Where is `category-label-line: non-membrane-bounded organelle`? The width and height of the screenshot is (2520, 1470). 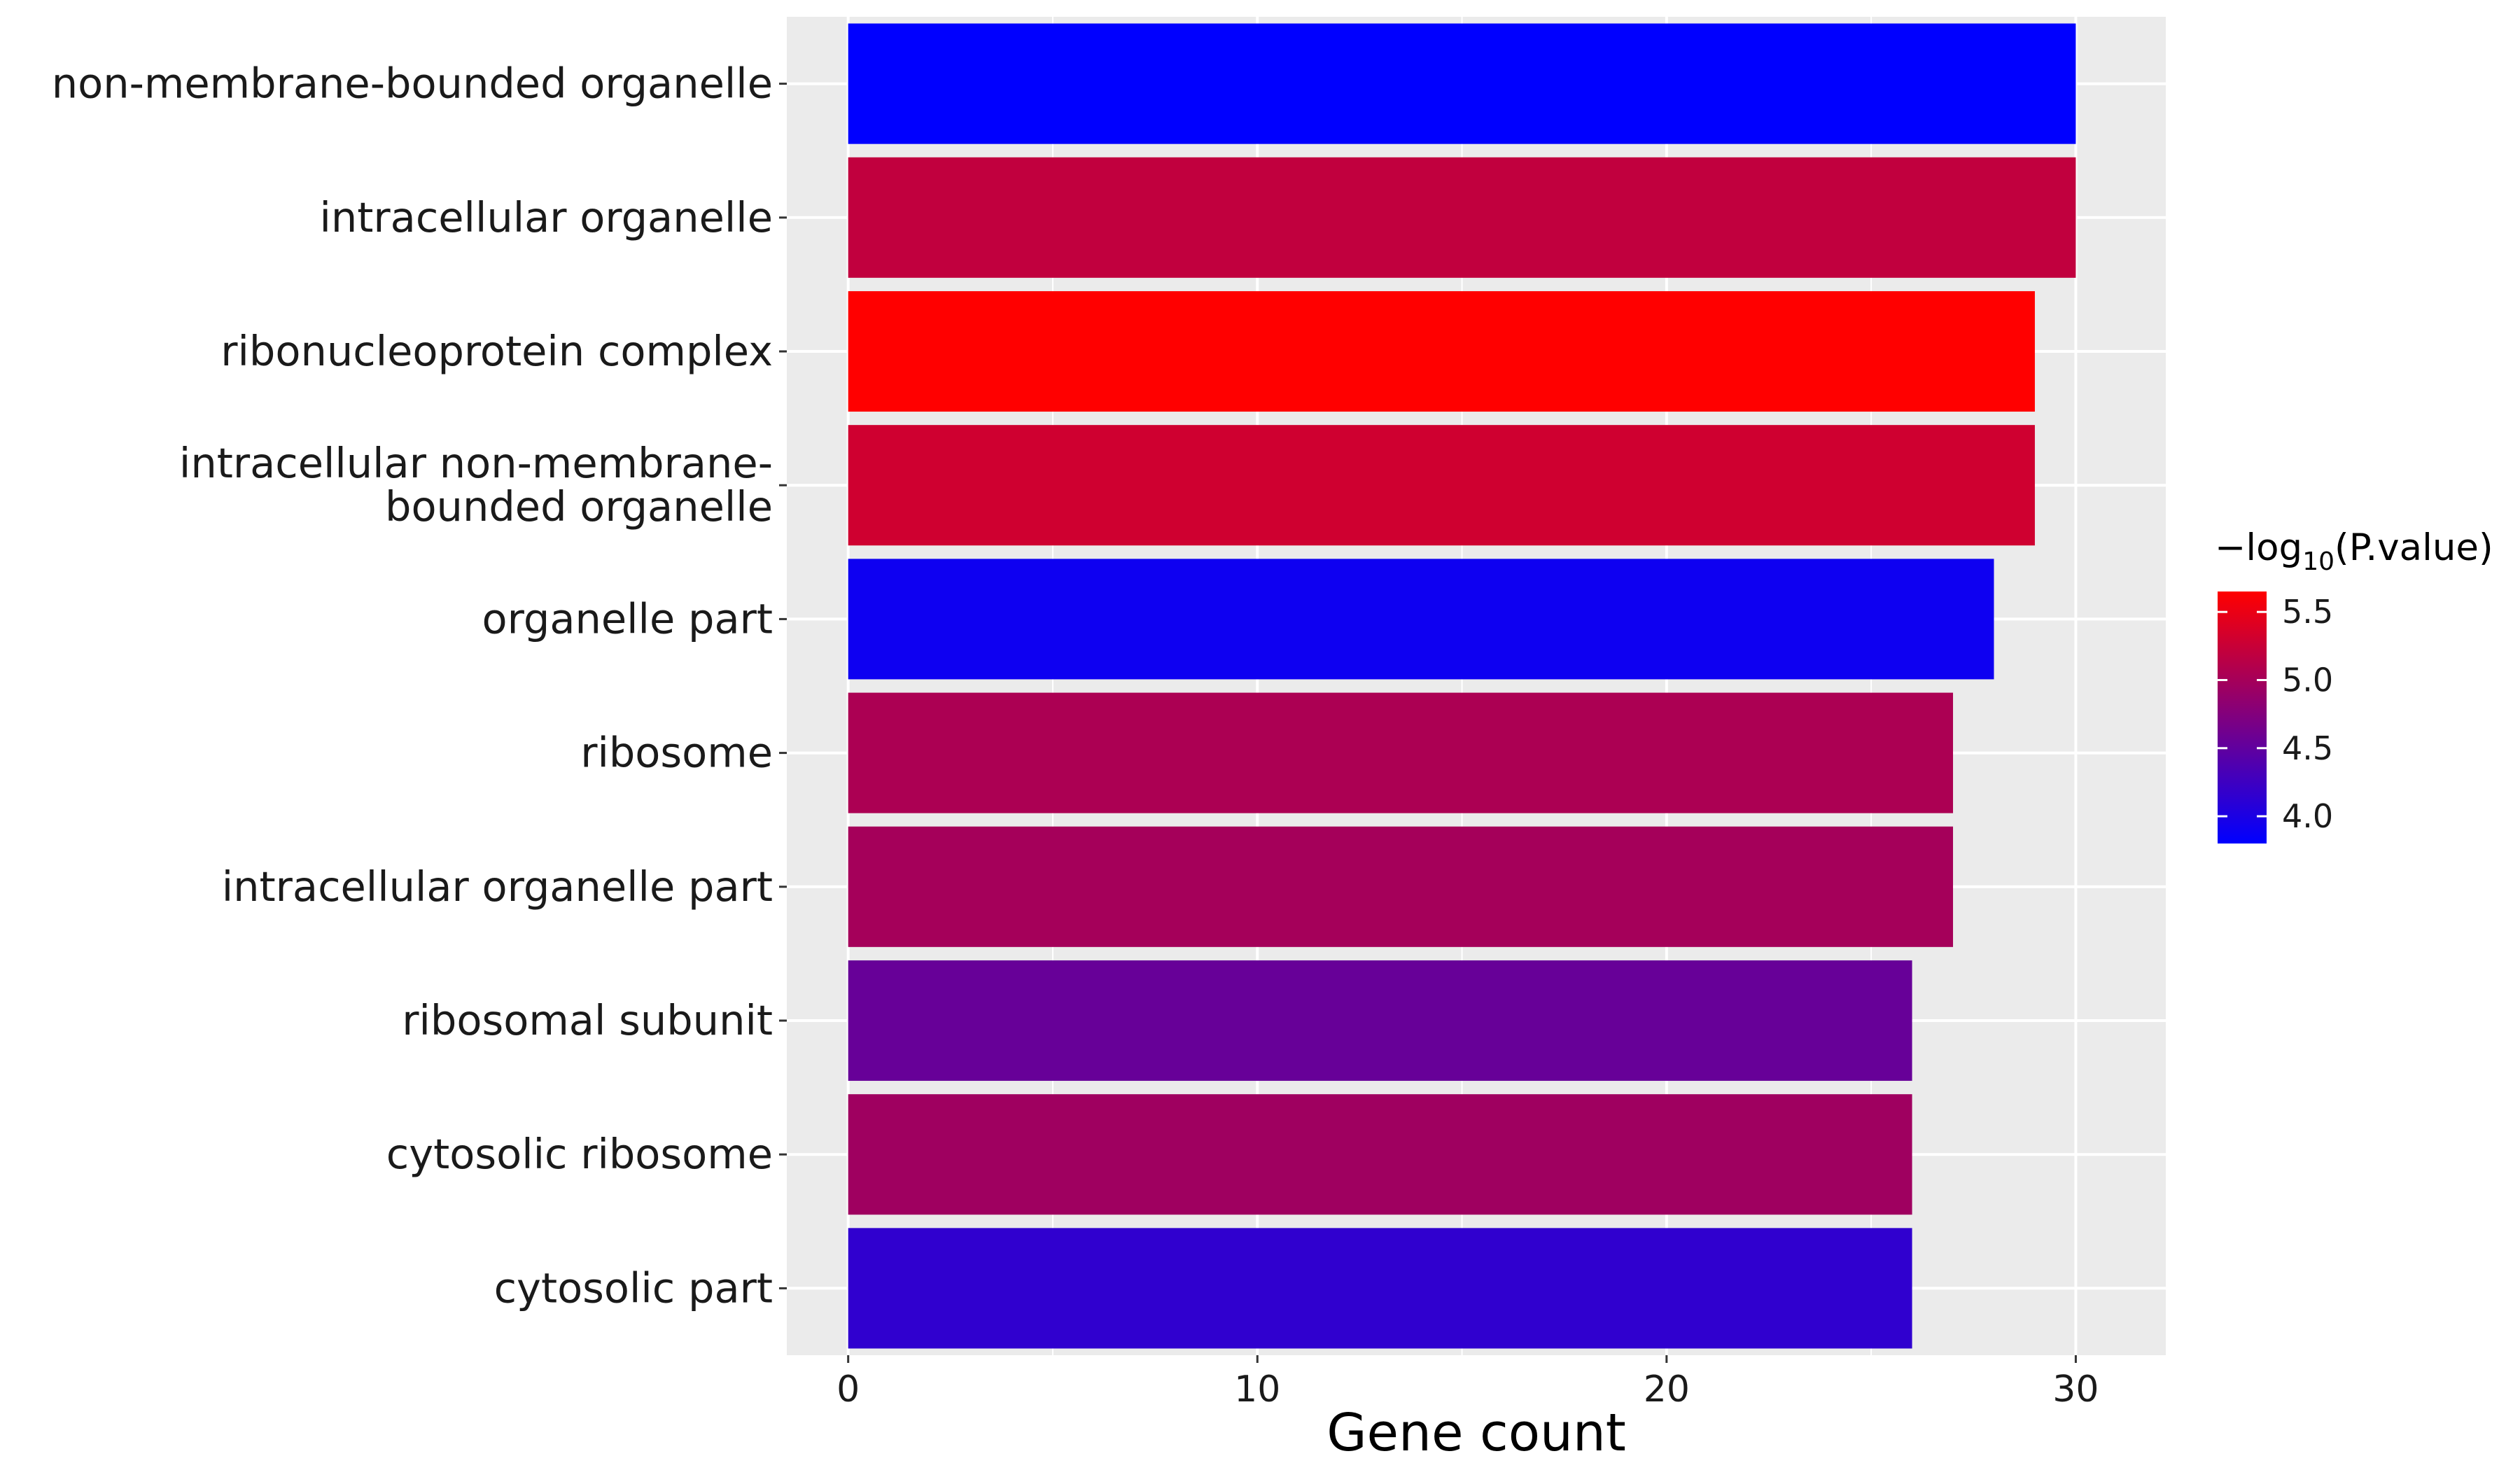
category-label-line: non-membrane-bounded organelle is located at coordinates (412, 83).